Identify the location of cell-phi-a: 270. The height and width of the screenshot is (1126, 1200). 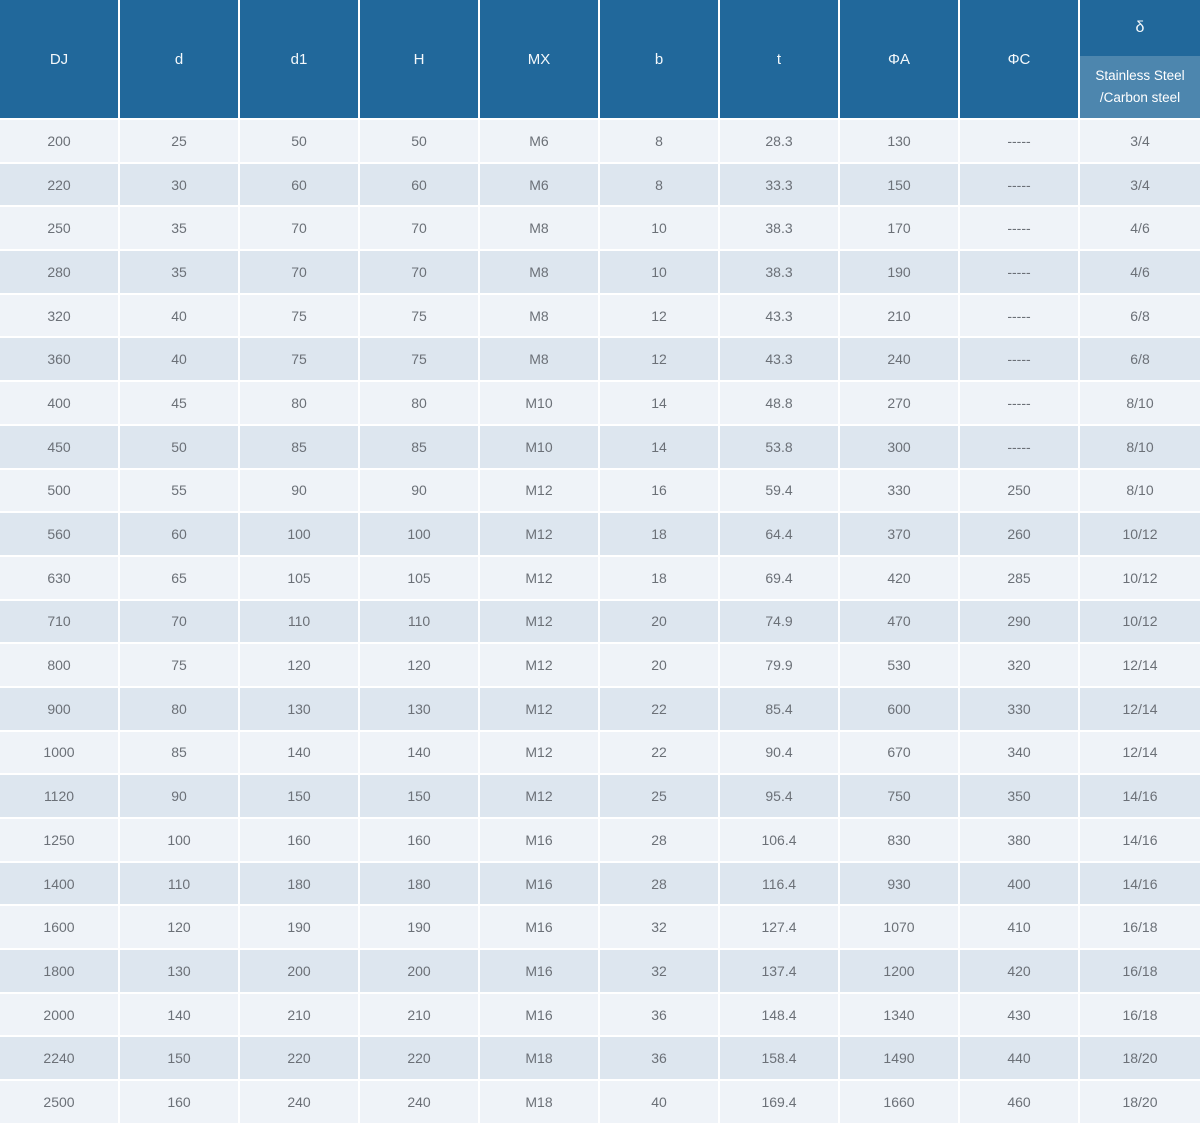
(900, 404).